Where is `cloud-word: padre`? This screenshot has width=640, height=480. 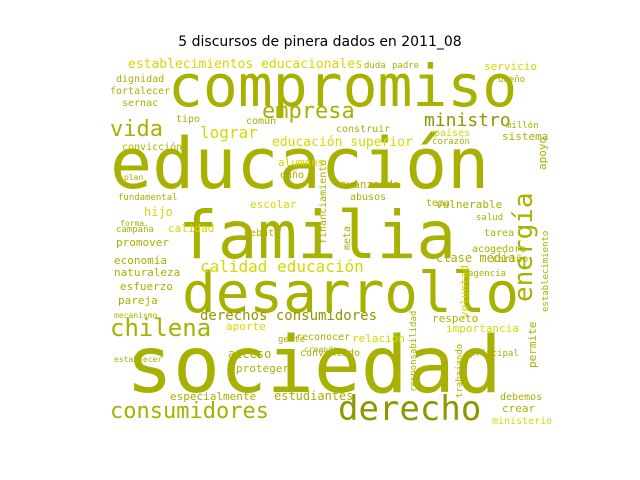
cloud-word: padre is located at coordinates (405, 66).